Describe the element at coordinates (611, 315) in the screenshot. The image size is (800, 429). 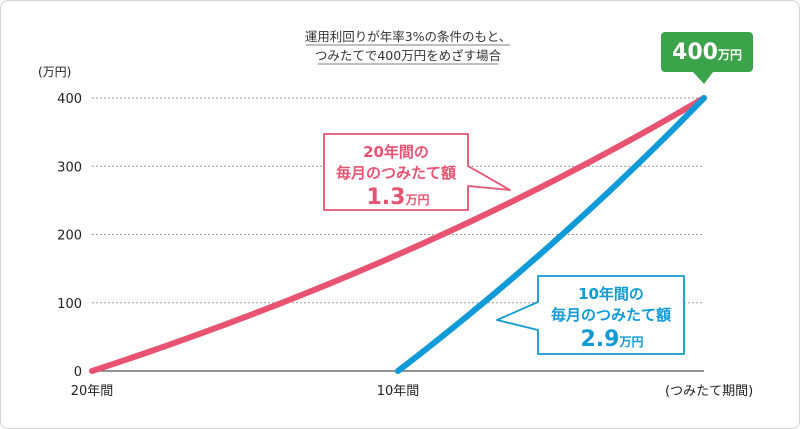
I see `blue-callout-line-2: 毎月のつみたて額` at that location.